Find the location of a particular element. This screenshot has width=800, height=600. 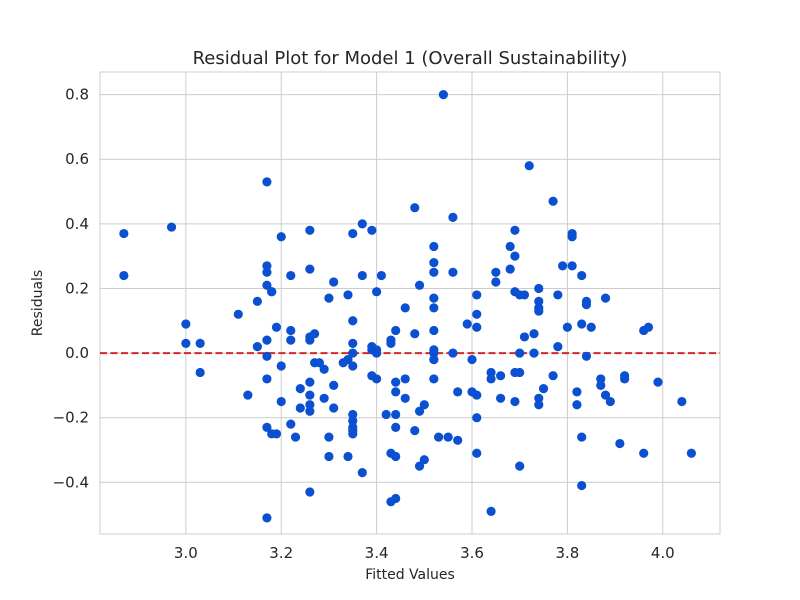

x-tick-label: 4.0 is located at coordinates (663, 553).